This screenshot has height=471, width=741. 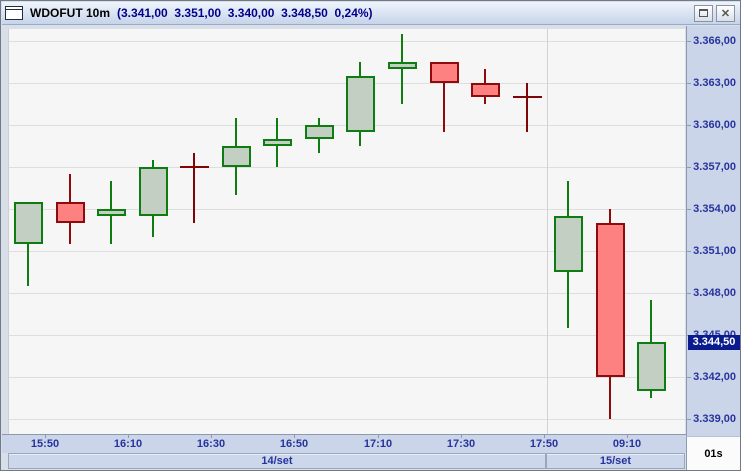 What do you see at coordinates (547, 231) in the screenshot?
I see `session-separator-line` at bounding box center [547, 231].